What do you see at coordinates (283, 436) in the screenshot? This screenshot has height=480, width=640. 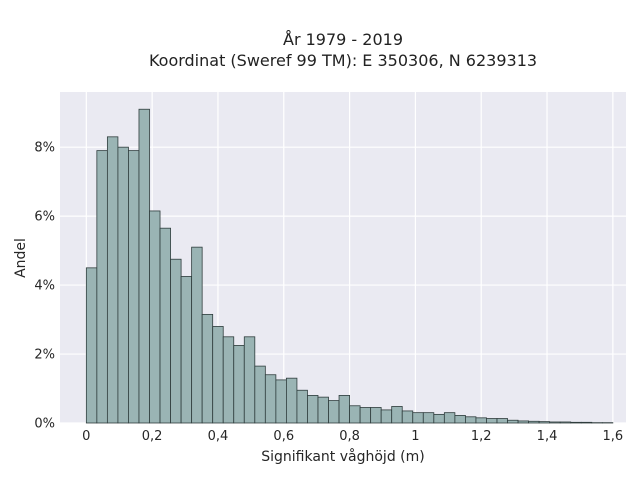 I see `x-tick-label: 0,6` at bounding box center [283, 436].